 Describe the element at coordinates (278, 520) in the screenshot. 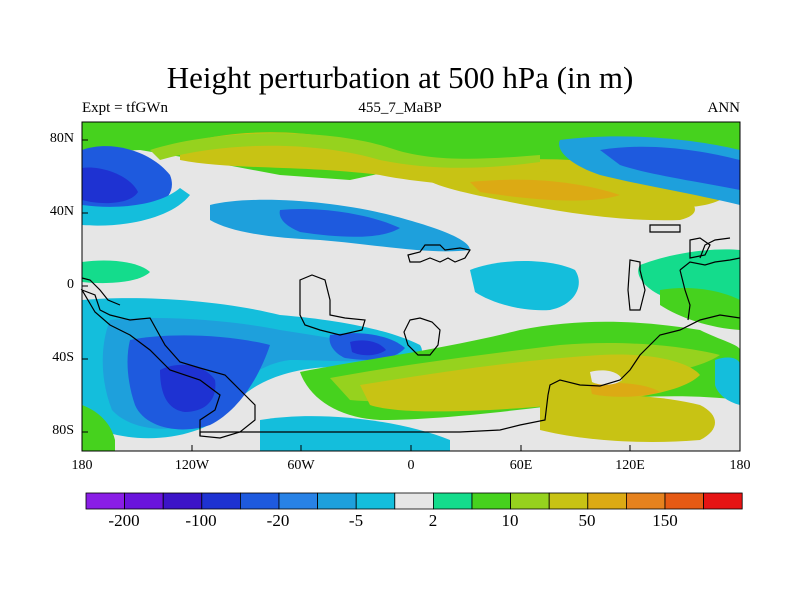

I see `colorbar-label: -20` at that location.